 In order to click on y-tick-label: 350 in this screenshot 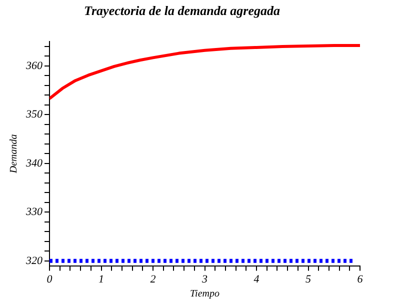, I will do `click(34, 114)`.